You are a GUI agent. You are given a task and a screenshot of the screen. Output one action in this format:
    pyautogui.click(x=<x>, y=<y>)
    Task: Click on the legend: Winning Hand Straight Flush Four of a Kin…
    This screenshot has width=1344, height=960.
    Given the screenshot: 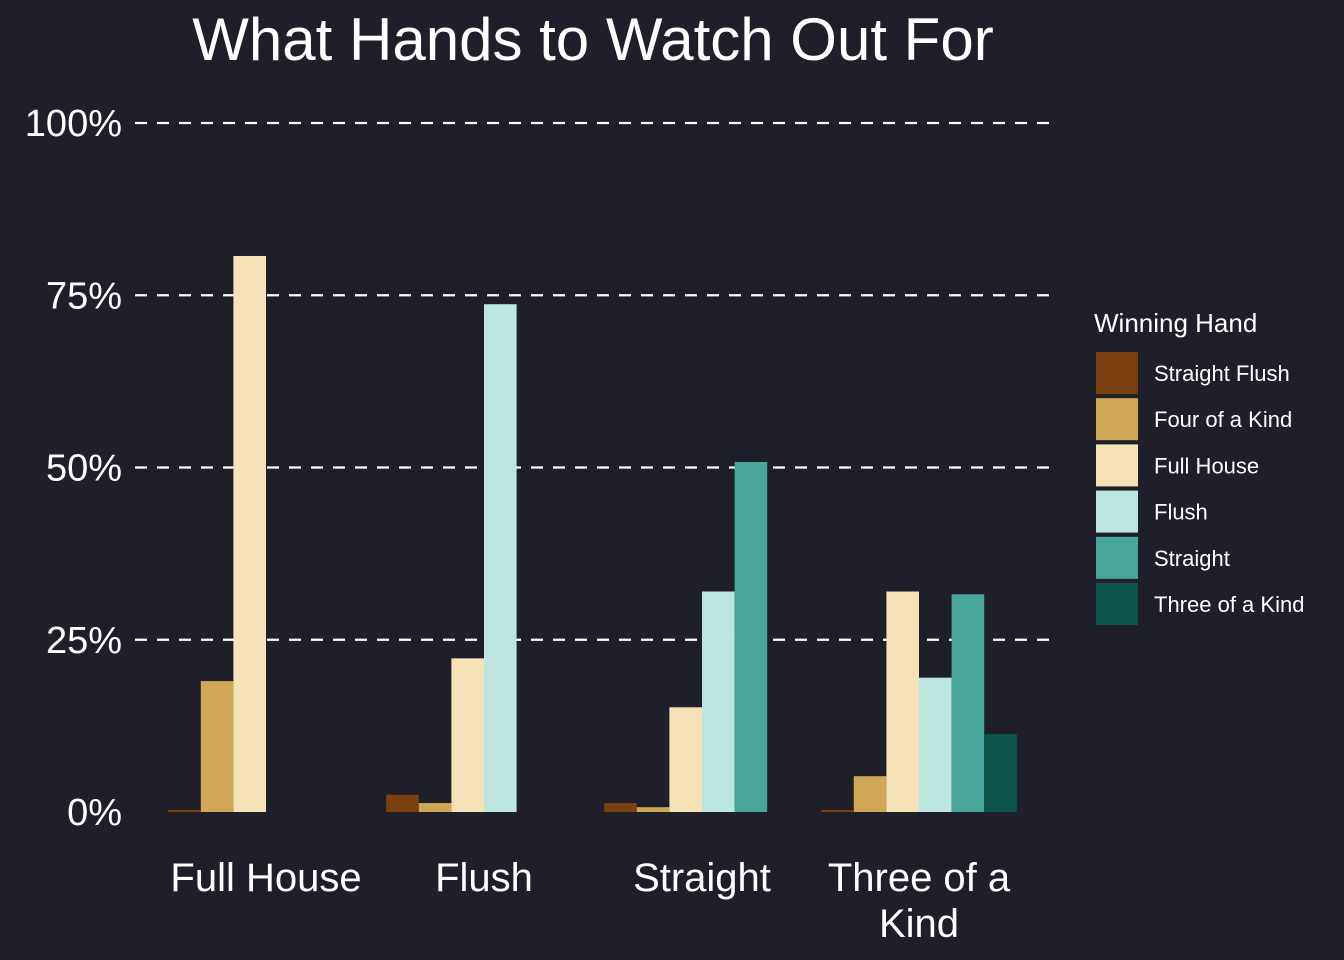 What is the action you would take?
    pyautogui.click(x=1199, y=466)
    